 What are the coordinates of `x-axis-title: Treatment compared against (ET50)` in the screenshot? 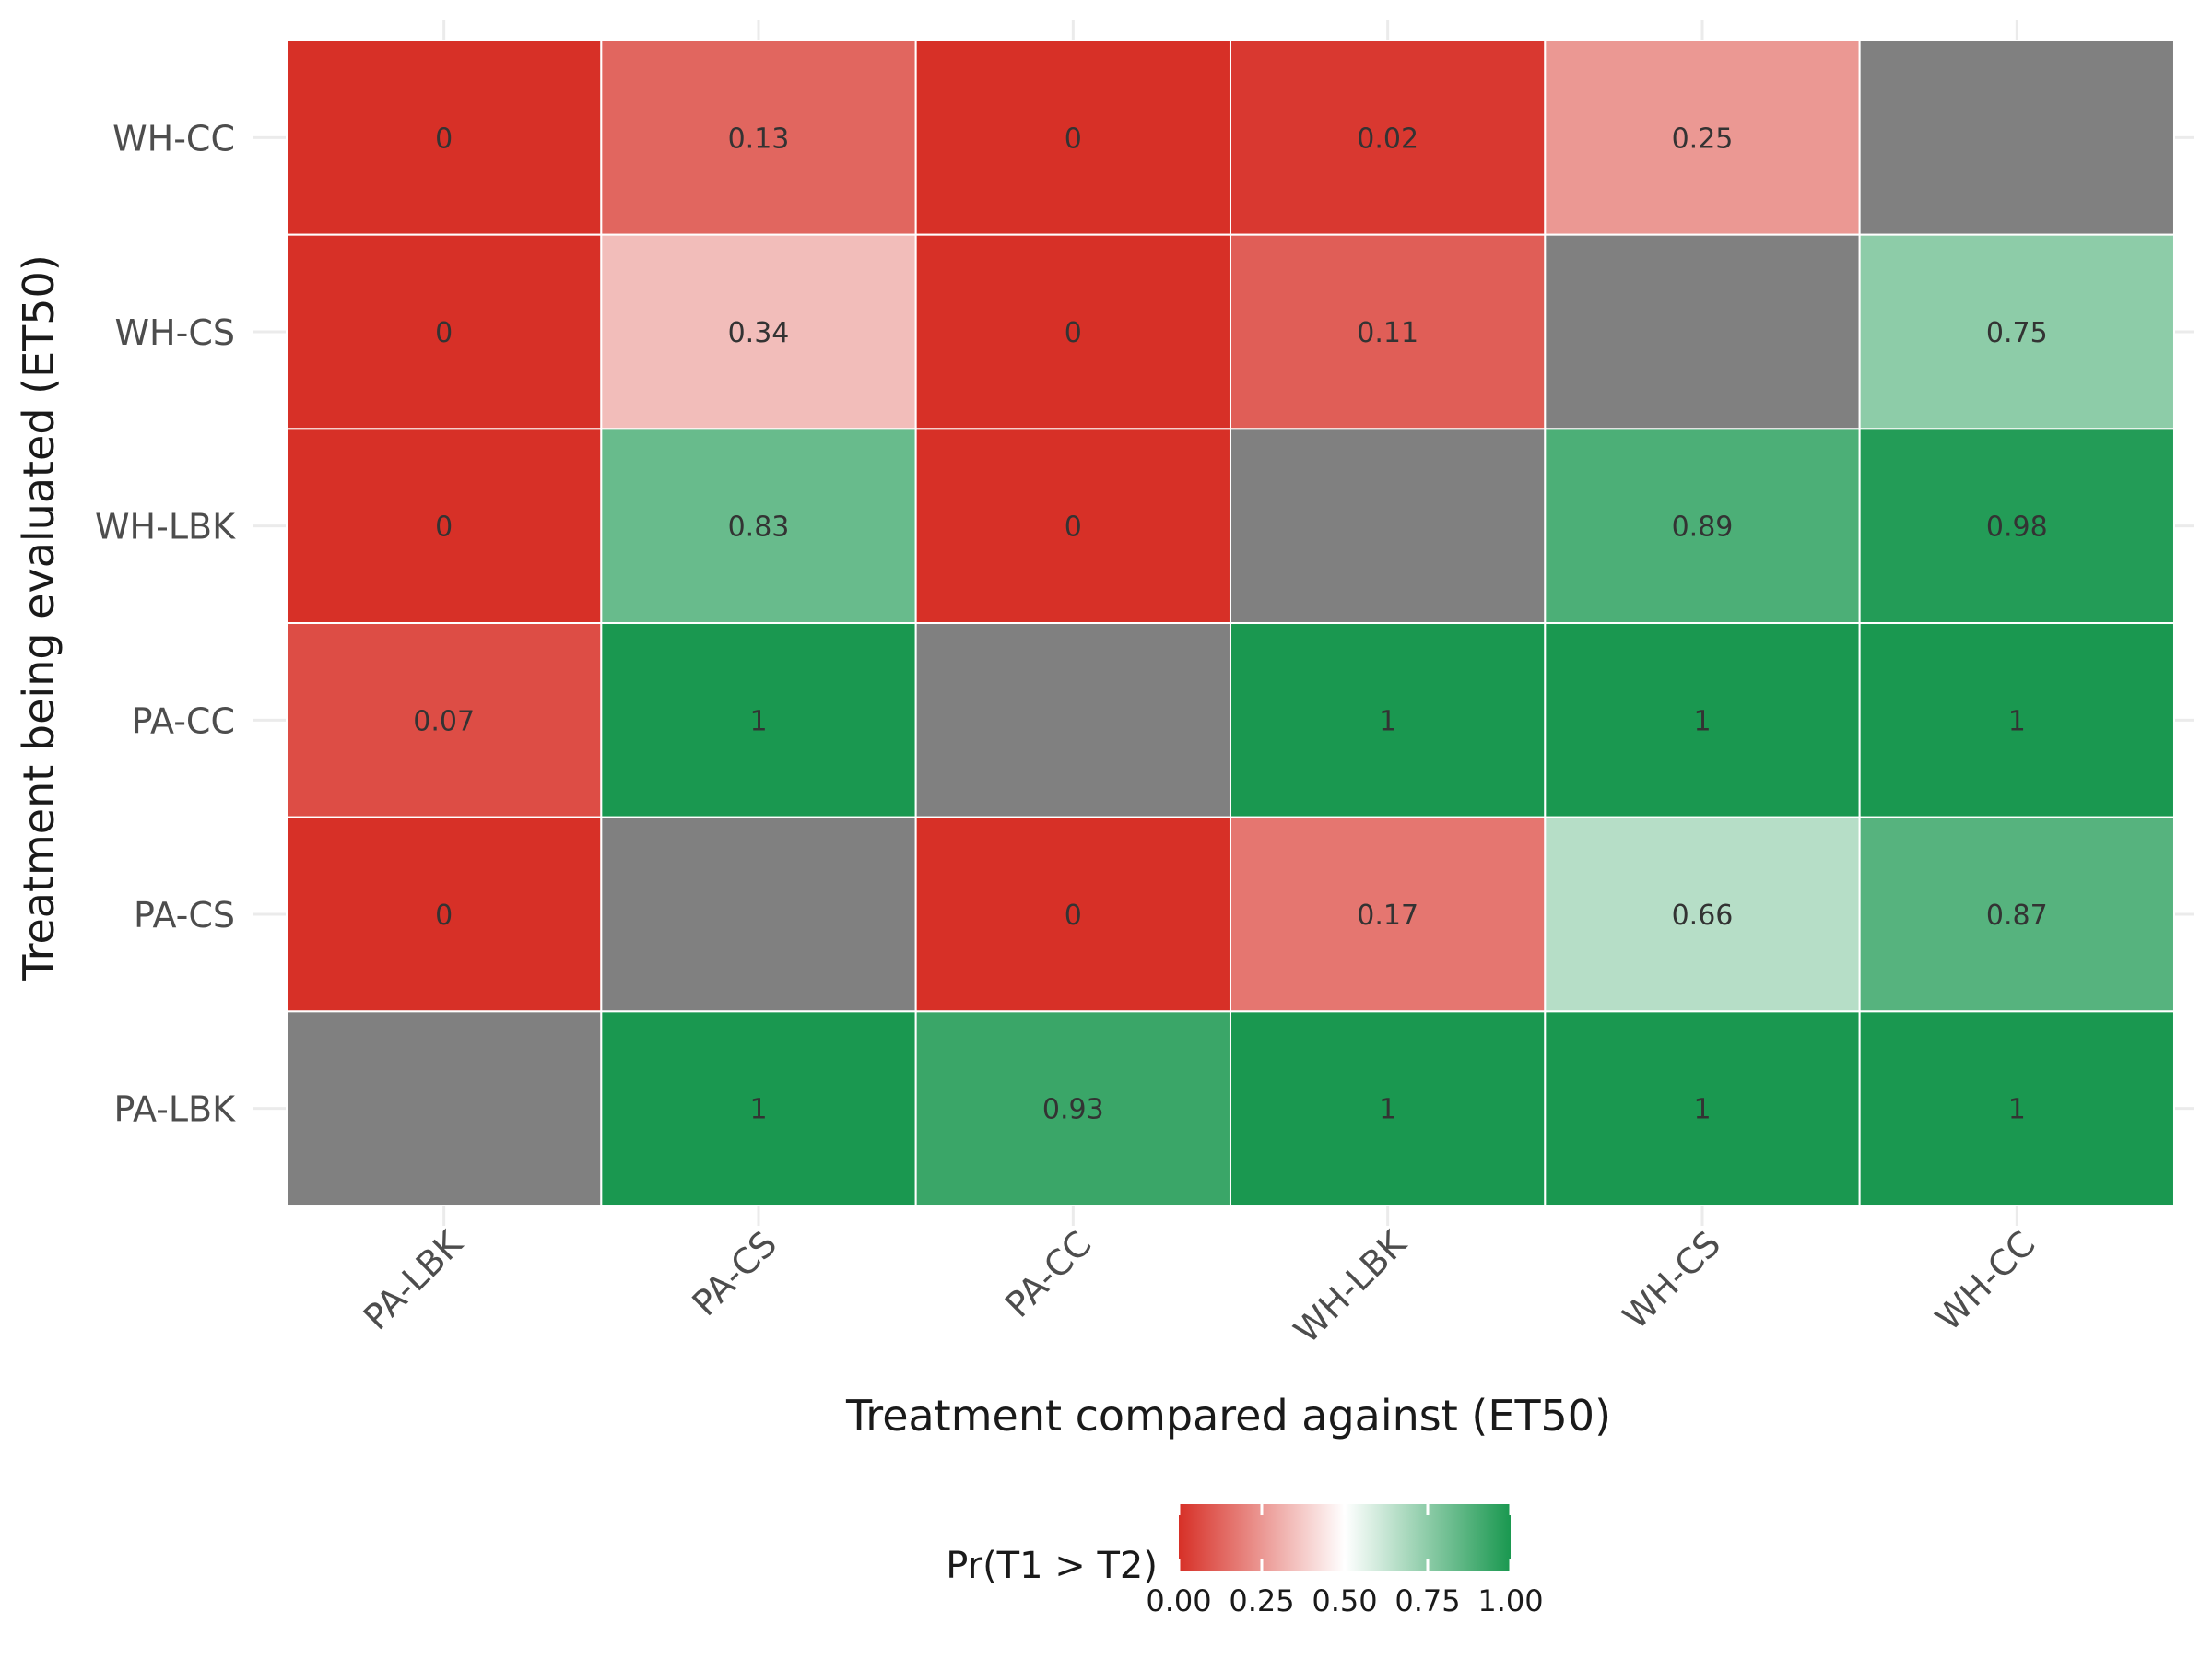 It's located at (1228, 1416).